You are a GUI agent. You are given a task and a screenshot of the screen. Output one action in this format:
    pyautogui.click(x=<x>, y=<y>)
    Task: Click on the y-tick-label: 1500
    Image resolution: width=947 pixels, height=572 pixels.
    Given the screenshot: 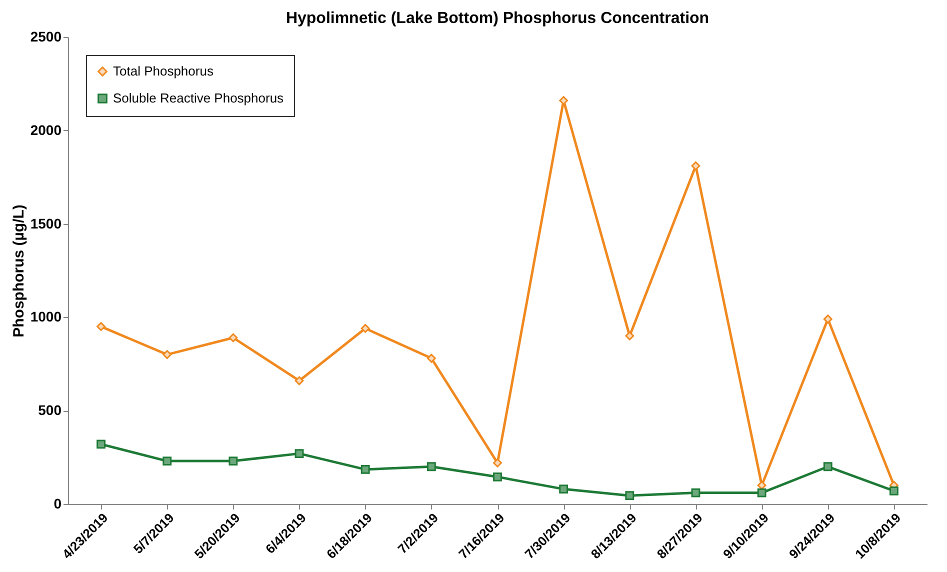 What is the action you would take?
    pyautogui.click(x=46, y=223)
    